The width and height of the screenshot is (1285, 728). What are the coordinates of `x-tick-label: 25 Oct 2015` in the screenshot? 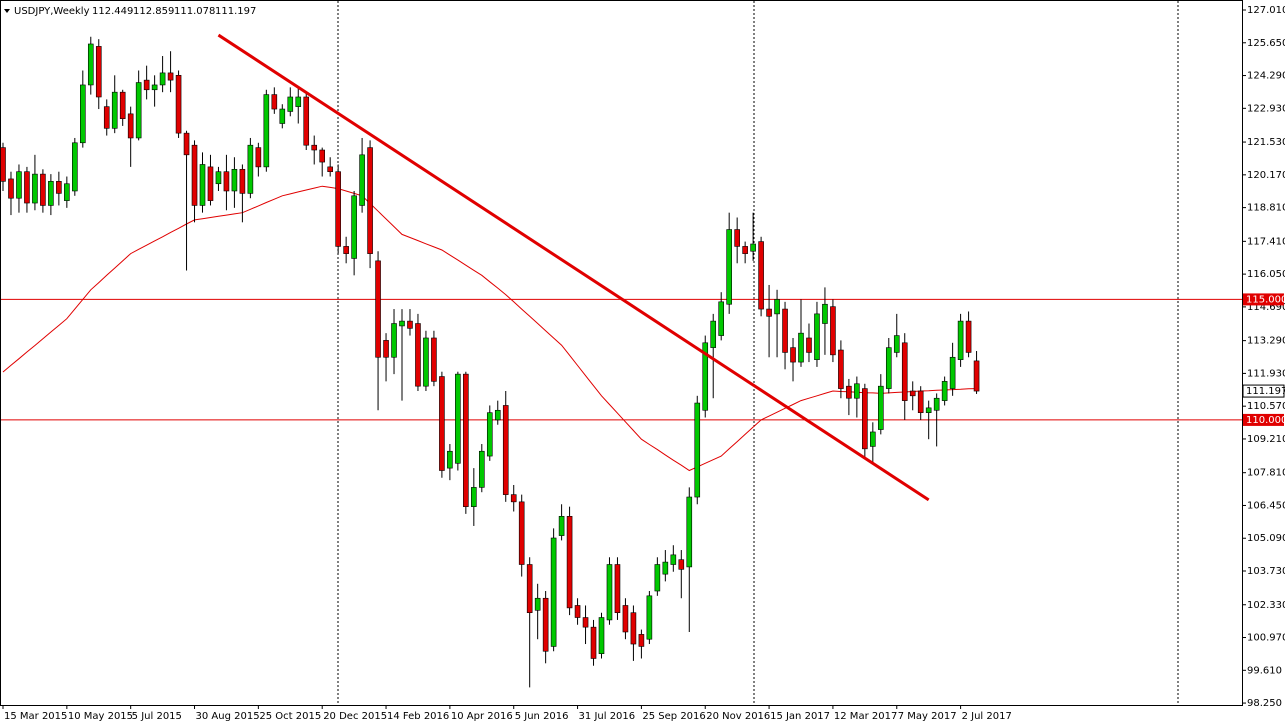 It's located at (290, 716).